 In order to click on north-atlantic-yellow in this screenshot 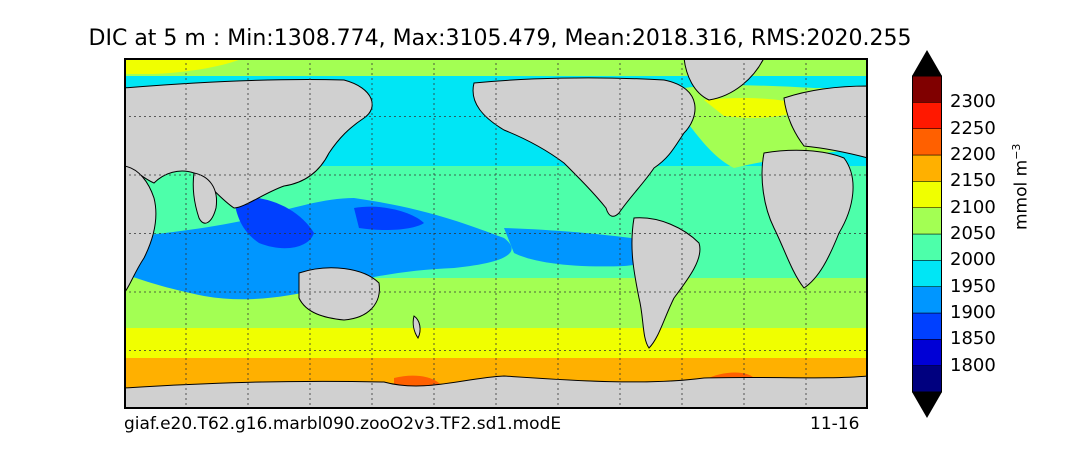, I will do `click(754, 108)`.